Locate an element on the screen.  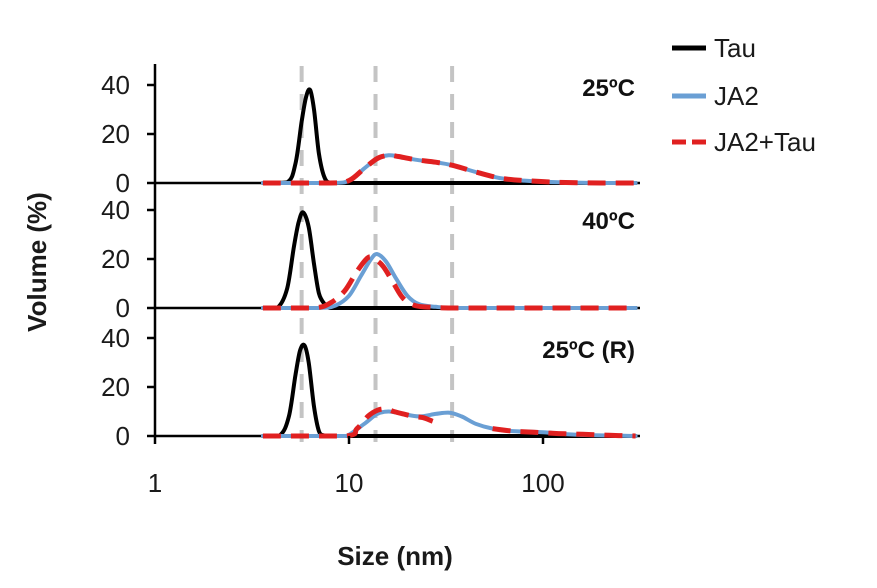
legend-label: JA2+Tau is located at coordinates (765, 142).